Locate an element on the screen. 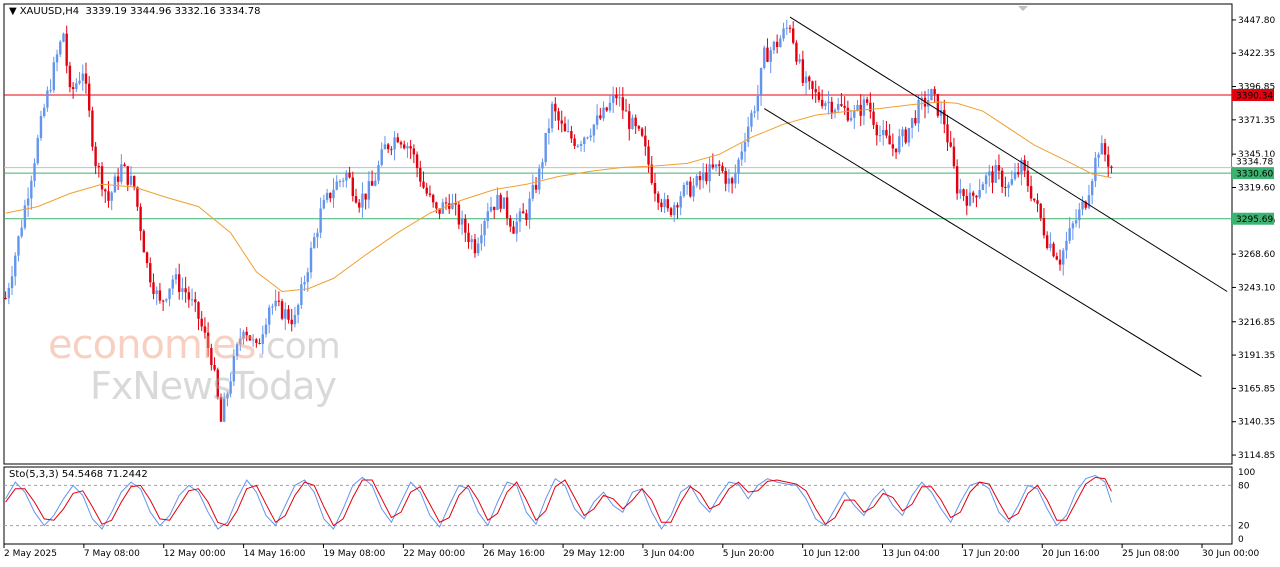 The image size is (1280, 567). price-tick-label: 3268.60 is located at coordinates (1256, 255).